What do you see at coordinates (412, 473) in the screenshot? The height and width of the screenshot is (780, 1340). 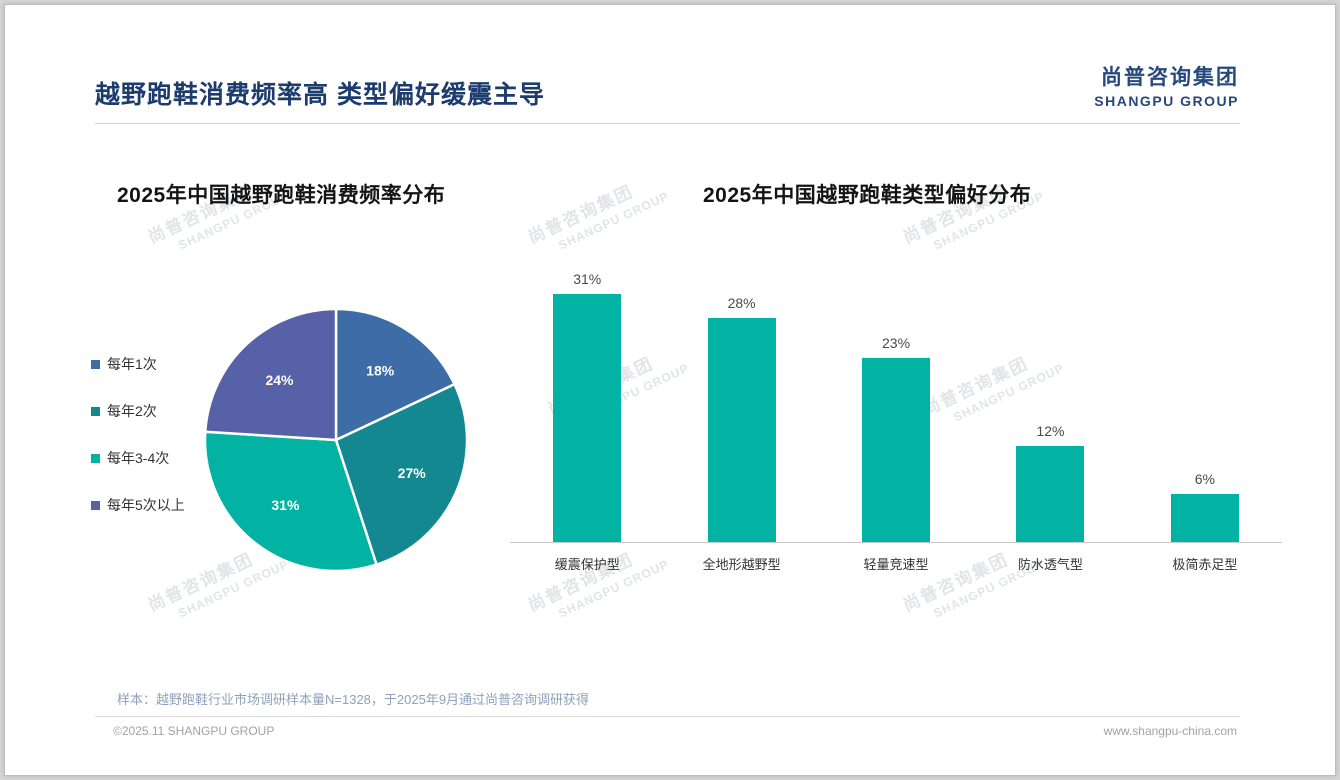 I see `pie-data-label: 27%` at bounding box center [412, 473].